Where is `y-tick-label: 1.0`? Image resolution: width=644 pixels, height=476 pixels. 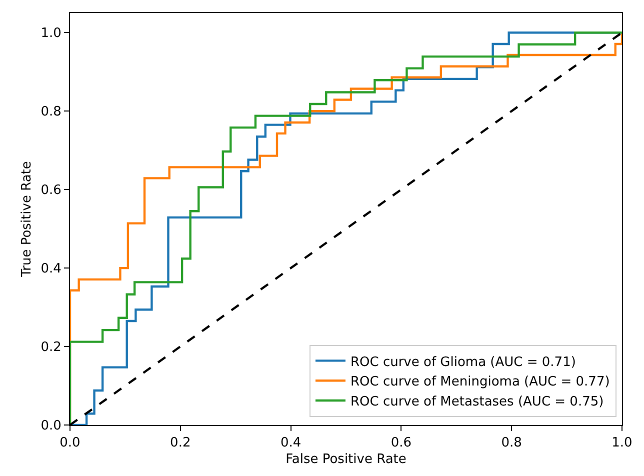 y-tick-label: 1.0 is located at coordinates (51, 34).